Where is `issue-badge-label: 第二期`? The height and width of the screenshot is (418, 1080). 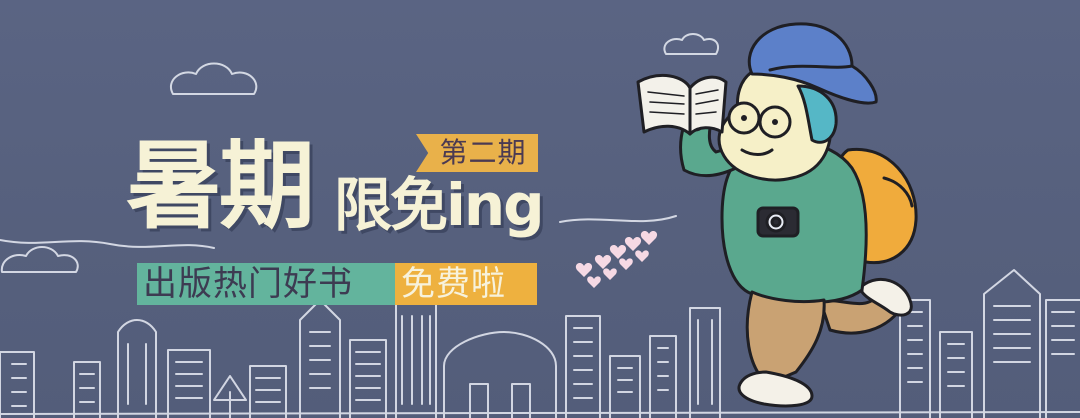 issue-badge-label: 第二期 is located at coordinates (483, 152).